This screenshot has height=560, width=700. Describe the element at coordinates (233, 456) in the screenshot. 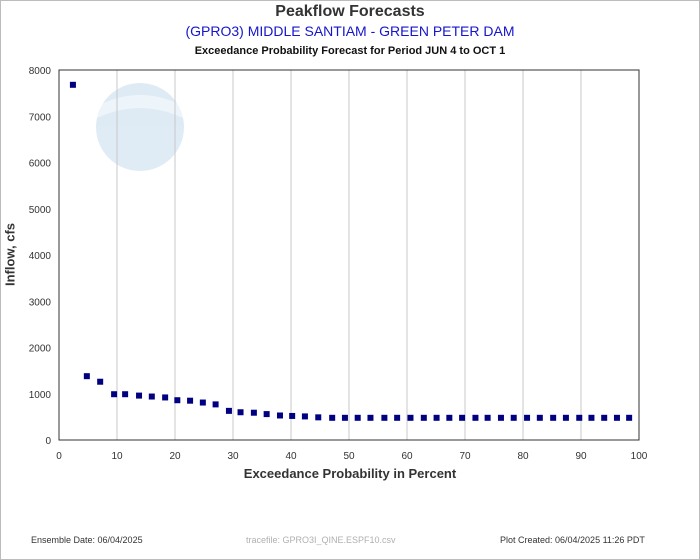

I see `x-tick-label: 30` at that location.